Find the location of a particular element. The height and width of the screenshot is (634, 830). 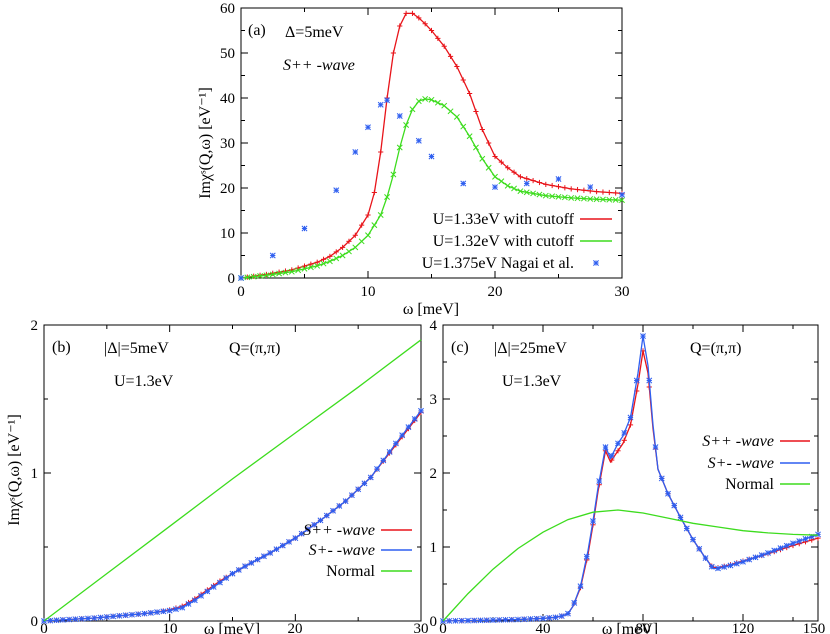

a-xtick-label: 20 is located at coordinates (495, 292).